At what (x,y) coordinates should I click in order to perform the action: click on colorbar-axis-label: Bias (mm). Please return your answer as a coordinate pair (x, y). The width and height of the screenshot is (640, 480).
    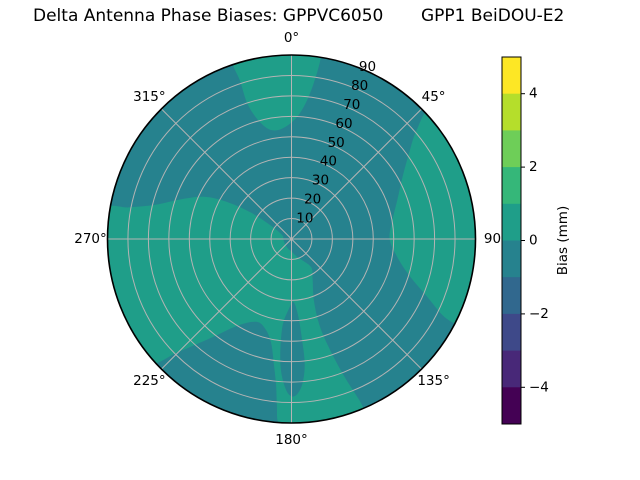
    Looking at the image, I should click on (563, 240).